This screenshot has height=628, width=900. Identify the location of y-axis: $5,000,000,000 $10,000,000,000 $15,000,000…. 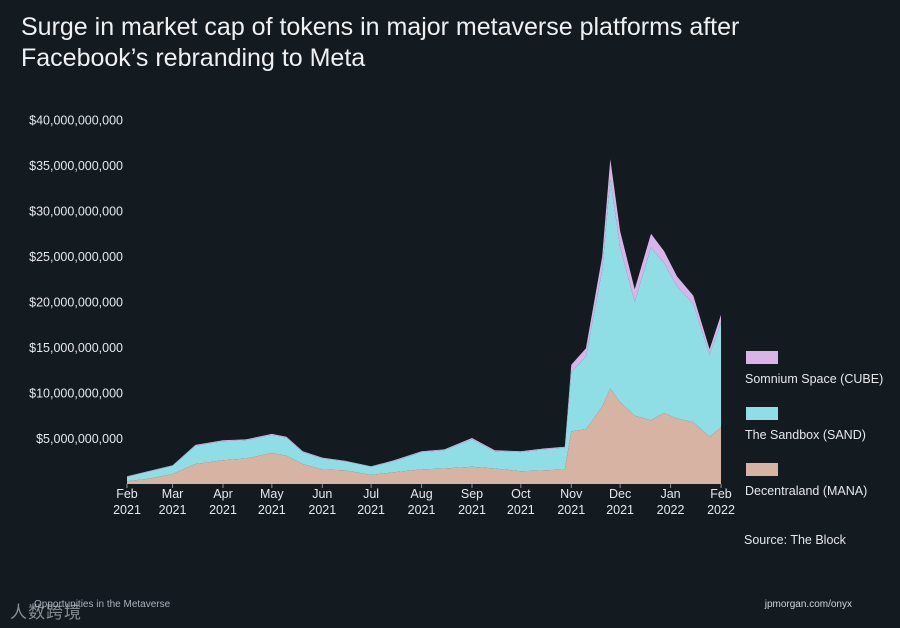
(76, 280).